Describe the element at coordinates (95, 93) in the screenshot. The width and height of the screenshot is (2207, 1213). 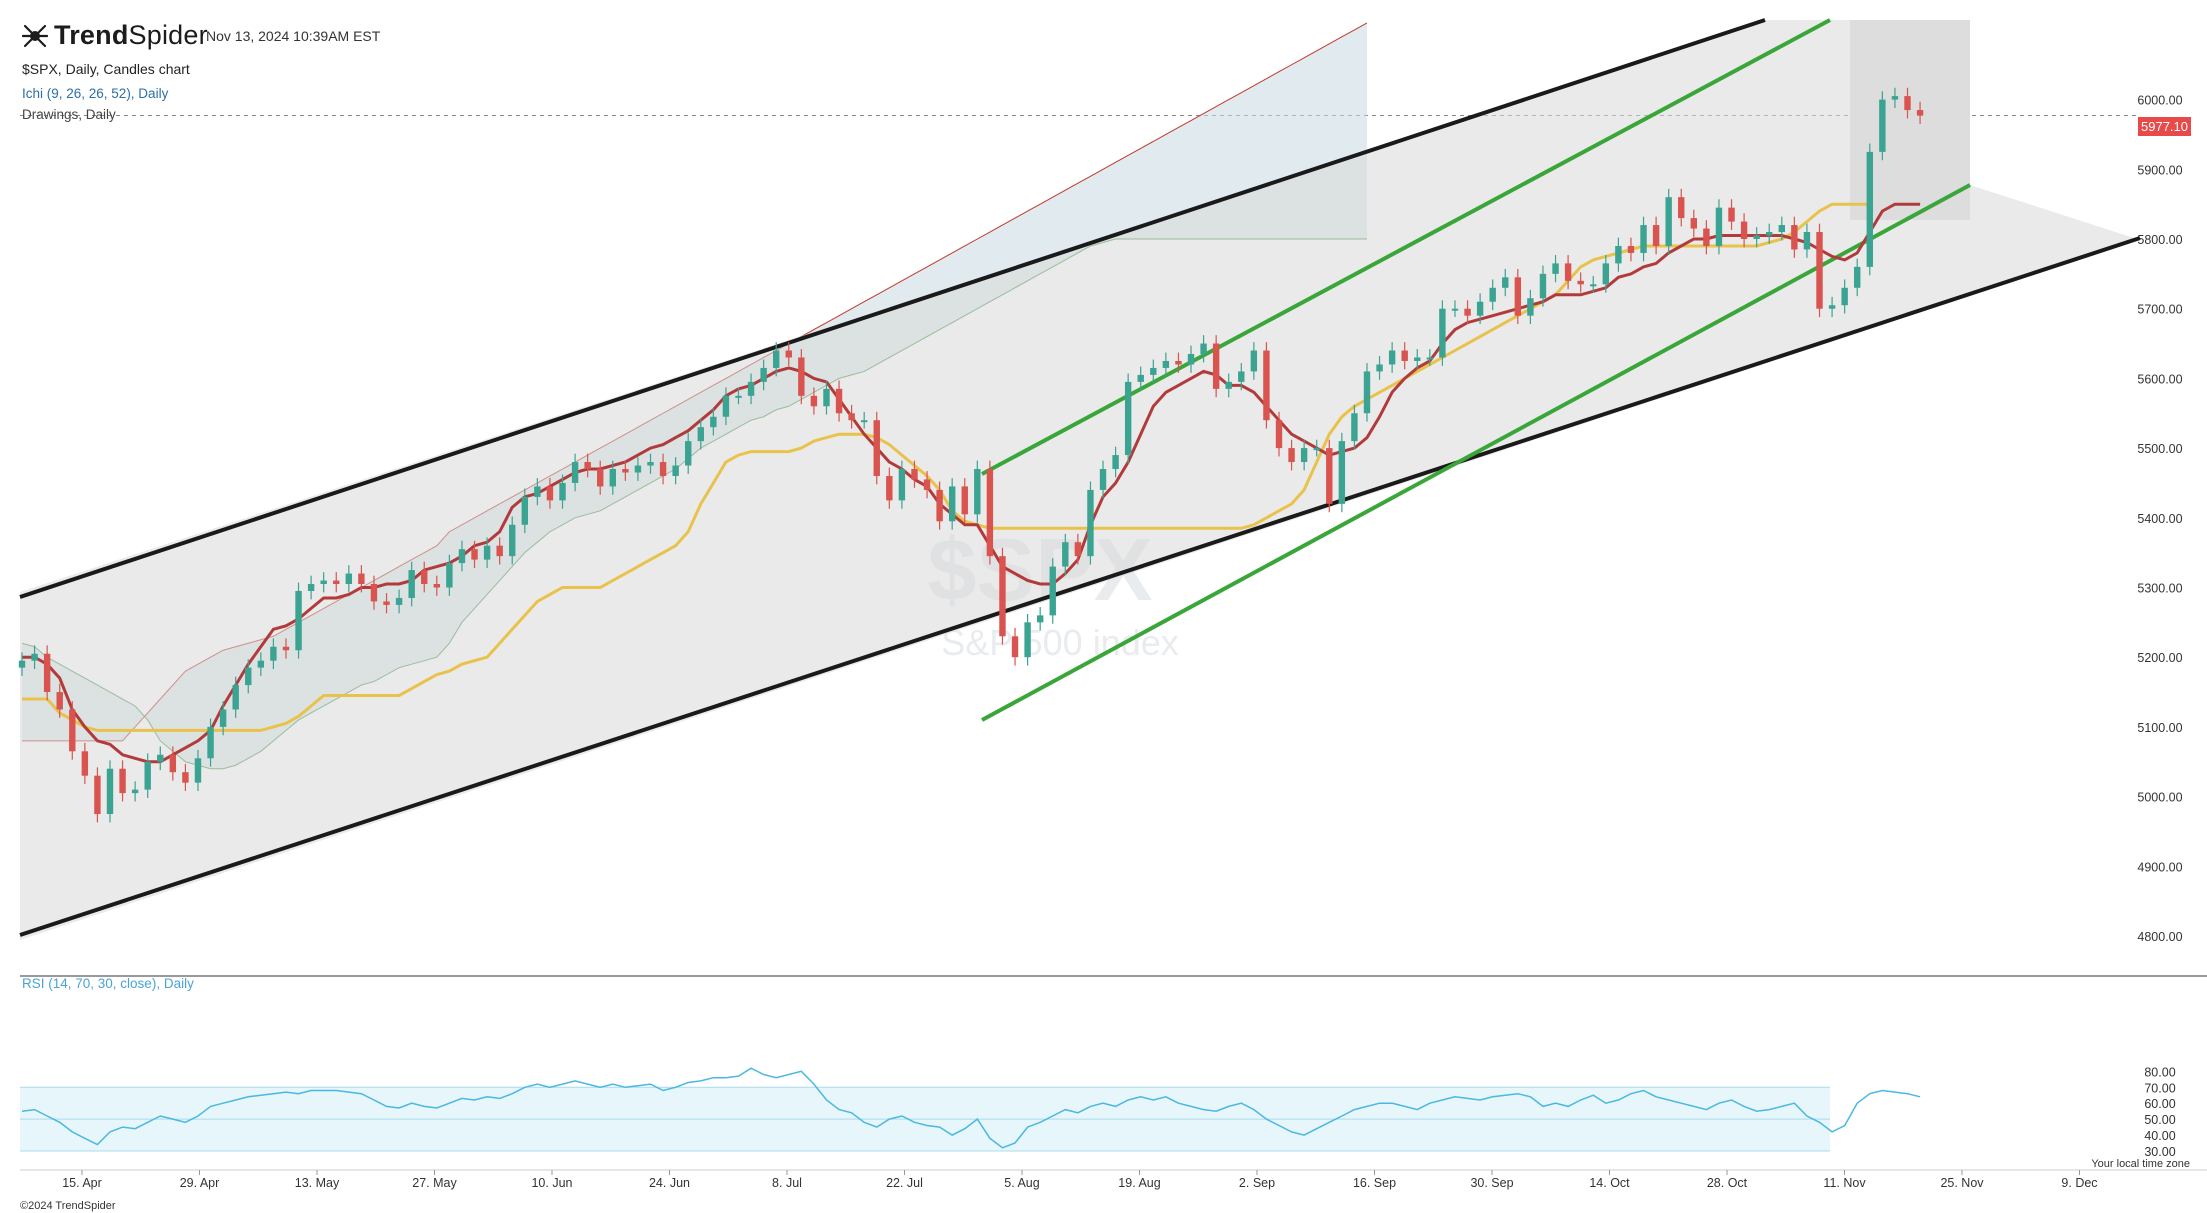
I see `indicator-label: Ichi (9, 26, 26, 52), Daily` at that location.